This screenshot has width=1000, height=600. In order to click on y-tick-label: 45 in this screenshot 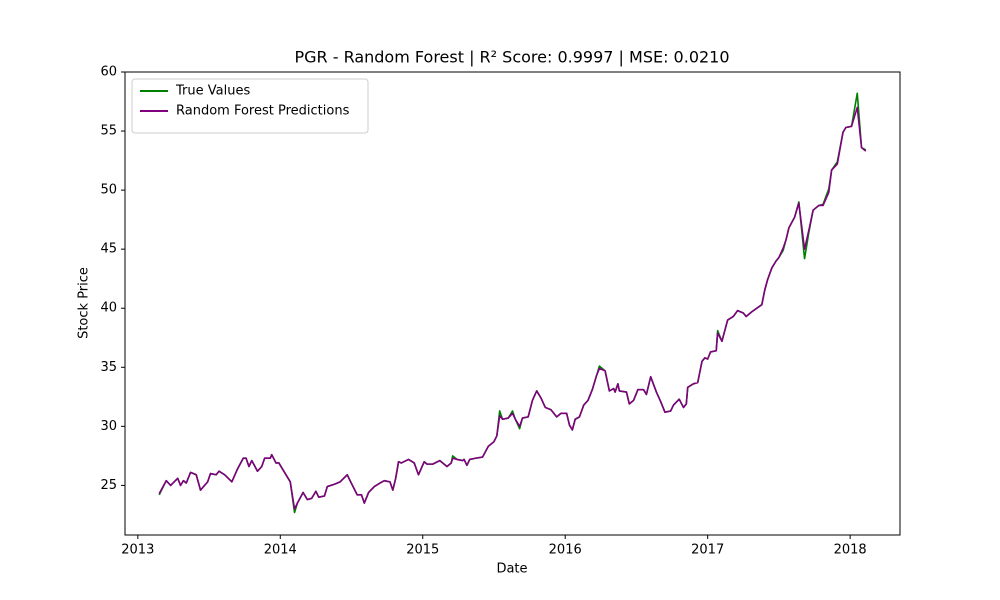, I will do `click(108, 249)`.